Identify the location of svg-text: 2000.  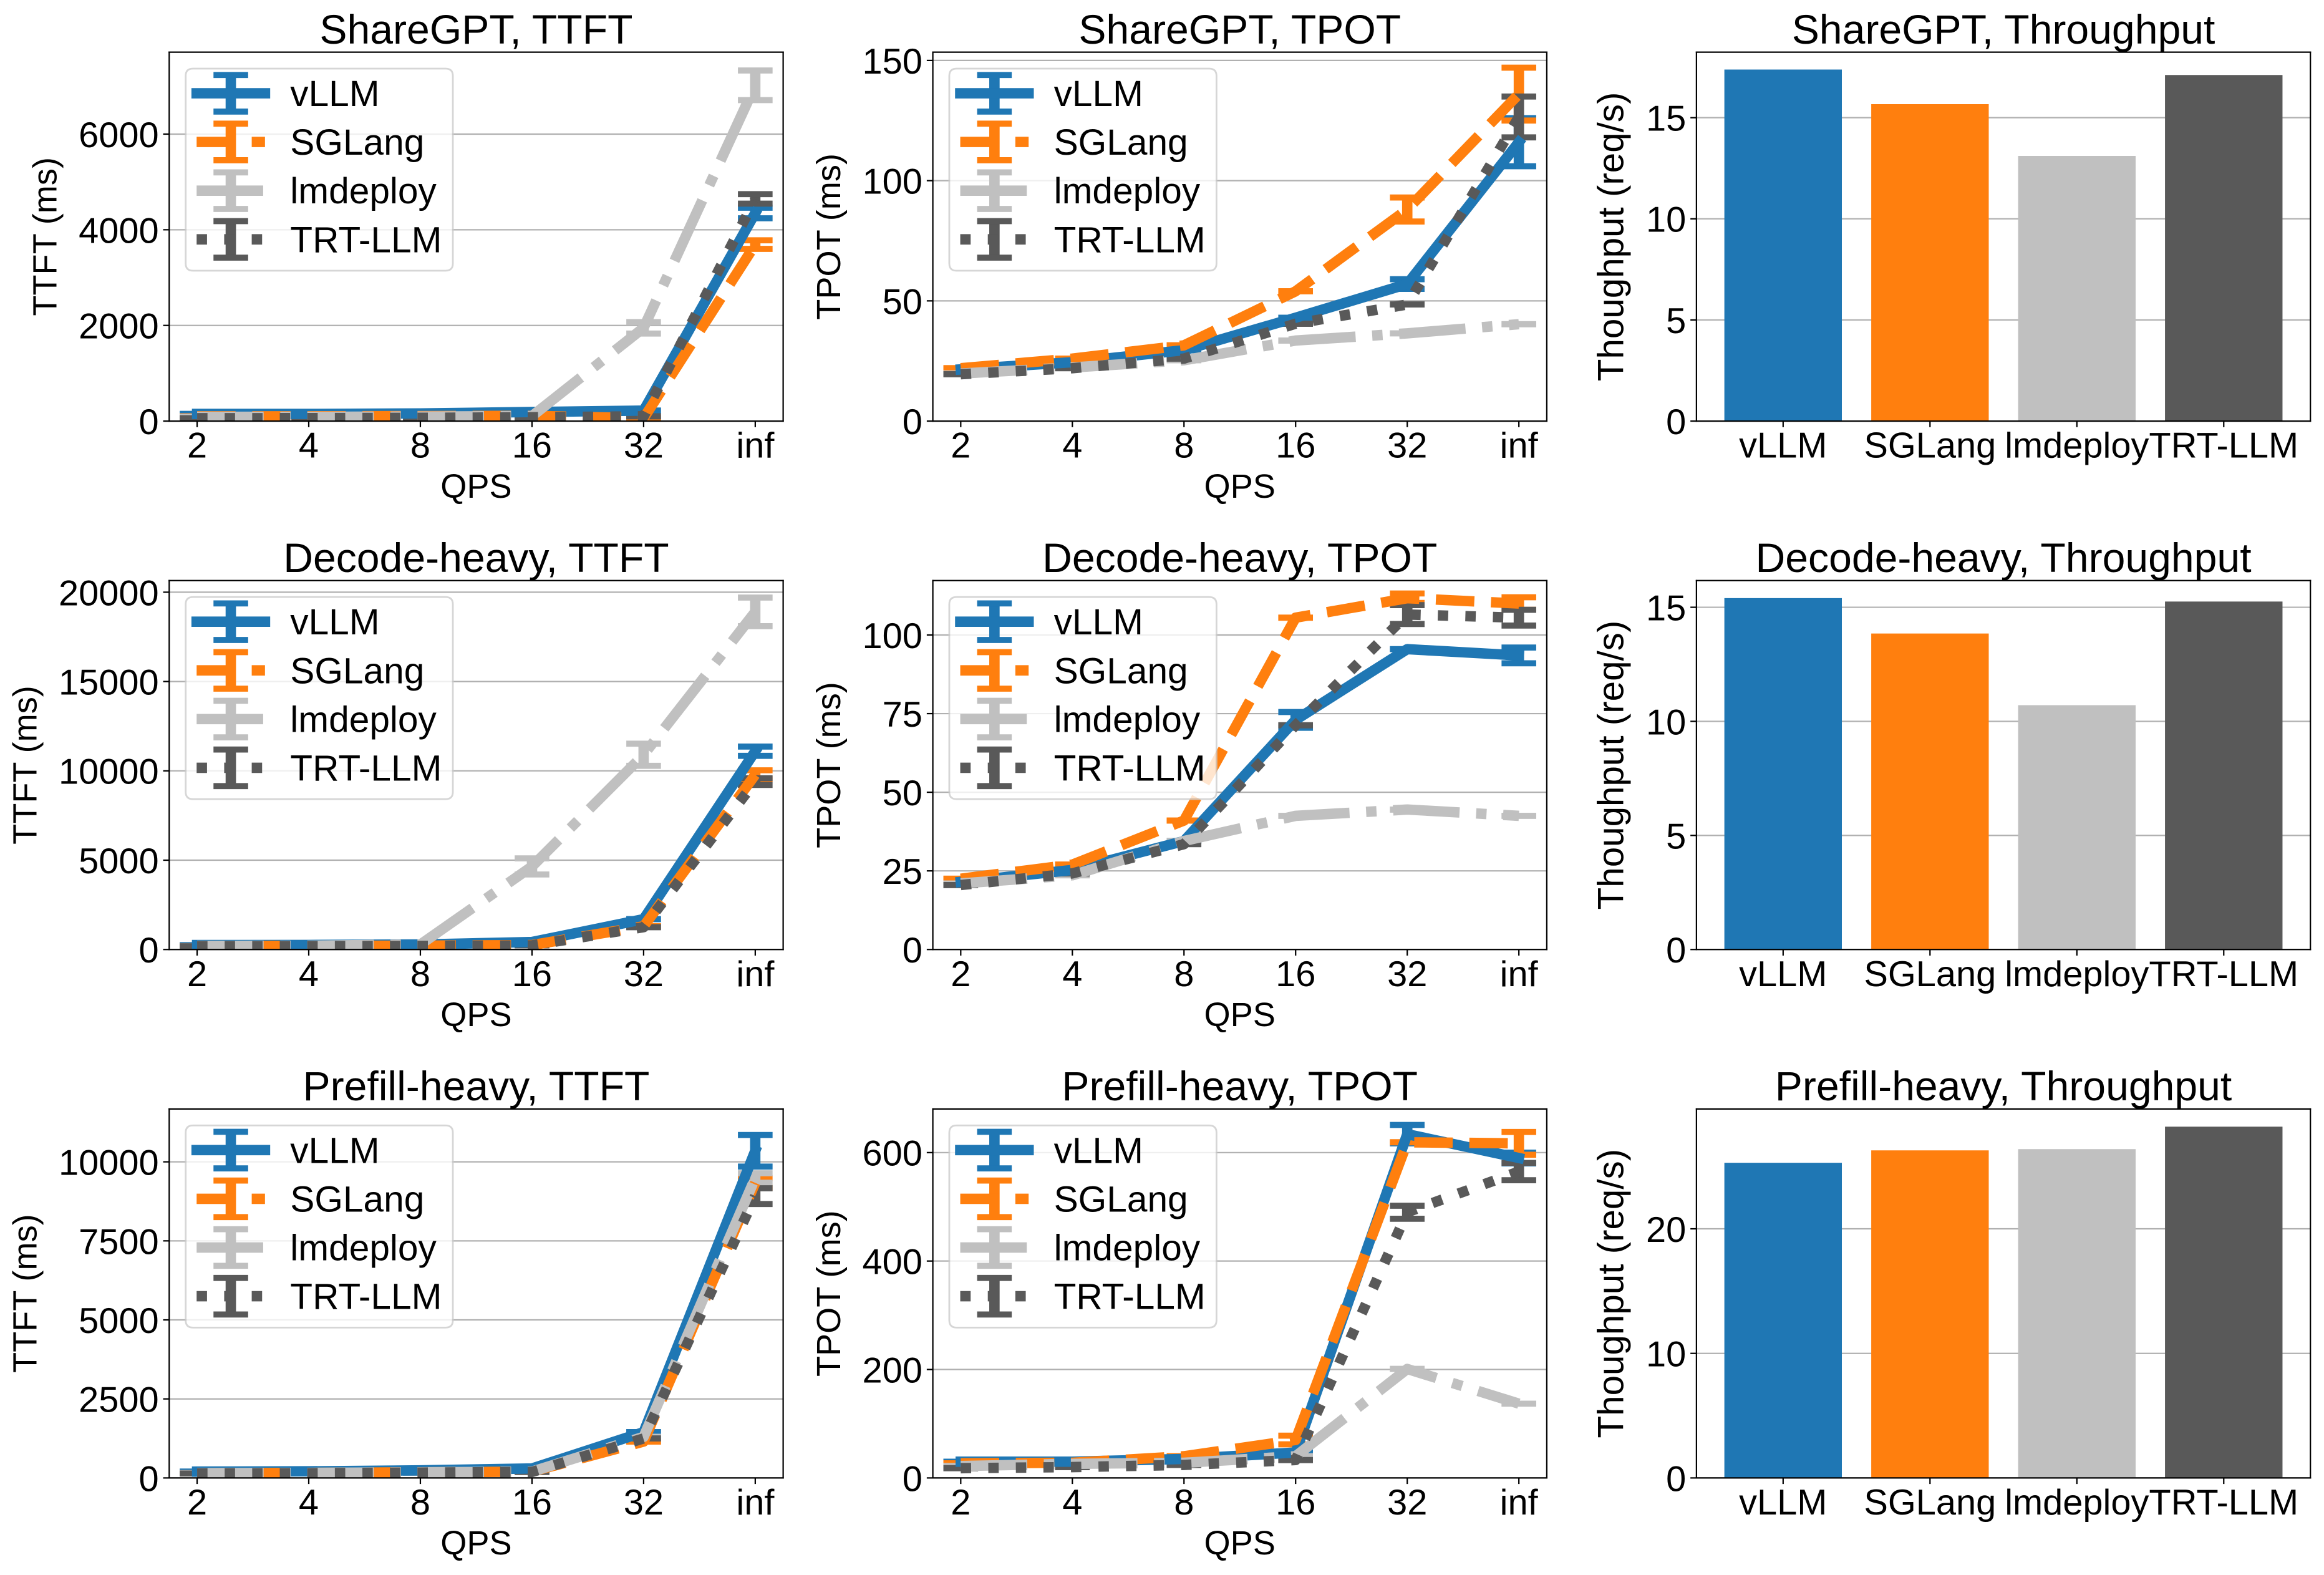
(119, 327).